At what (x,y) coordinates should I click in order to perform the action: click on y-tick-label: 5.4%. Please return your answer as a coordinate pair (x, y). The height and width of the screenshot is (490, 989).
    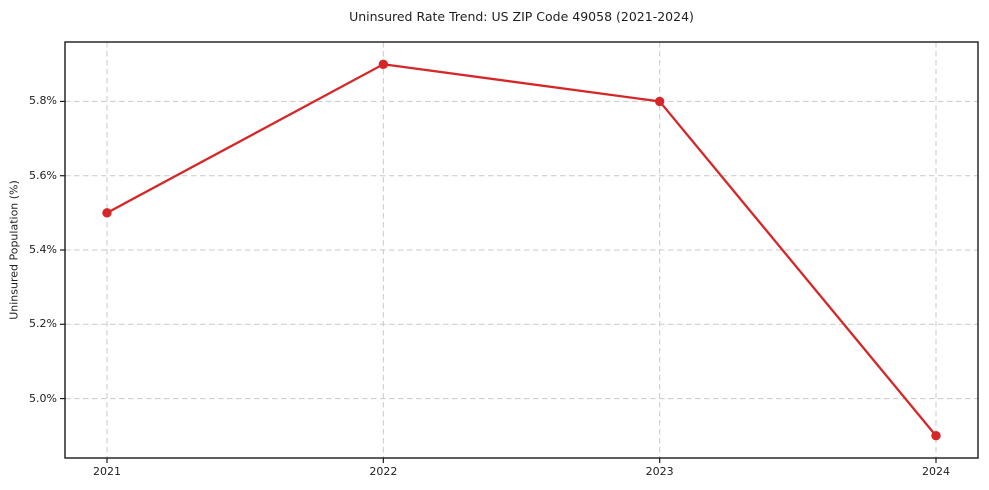
    Looking at the image, I should click on (43, 249).